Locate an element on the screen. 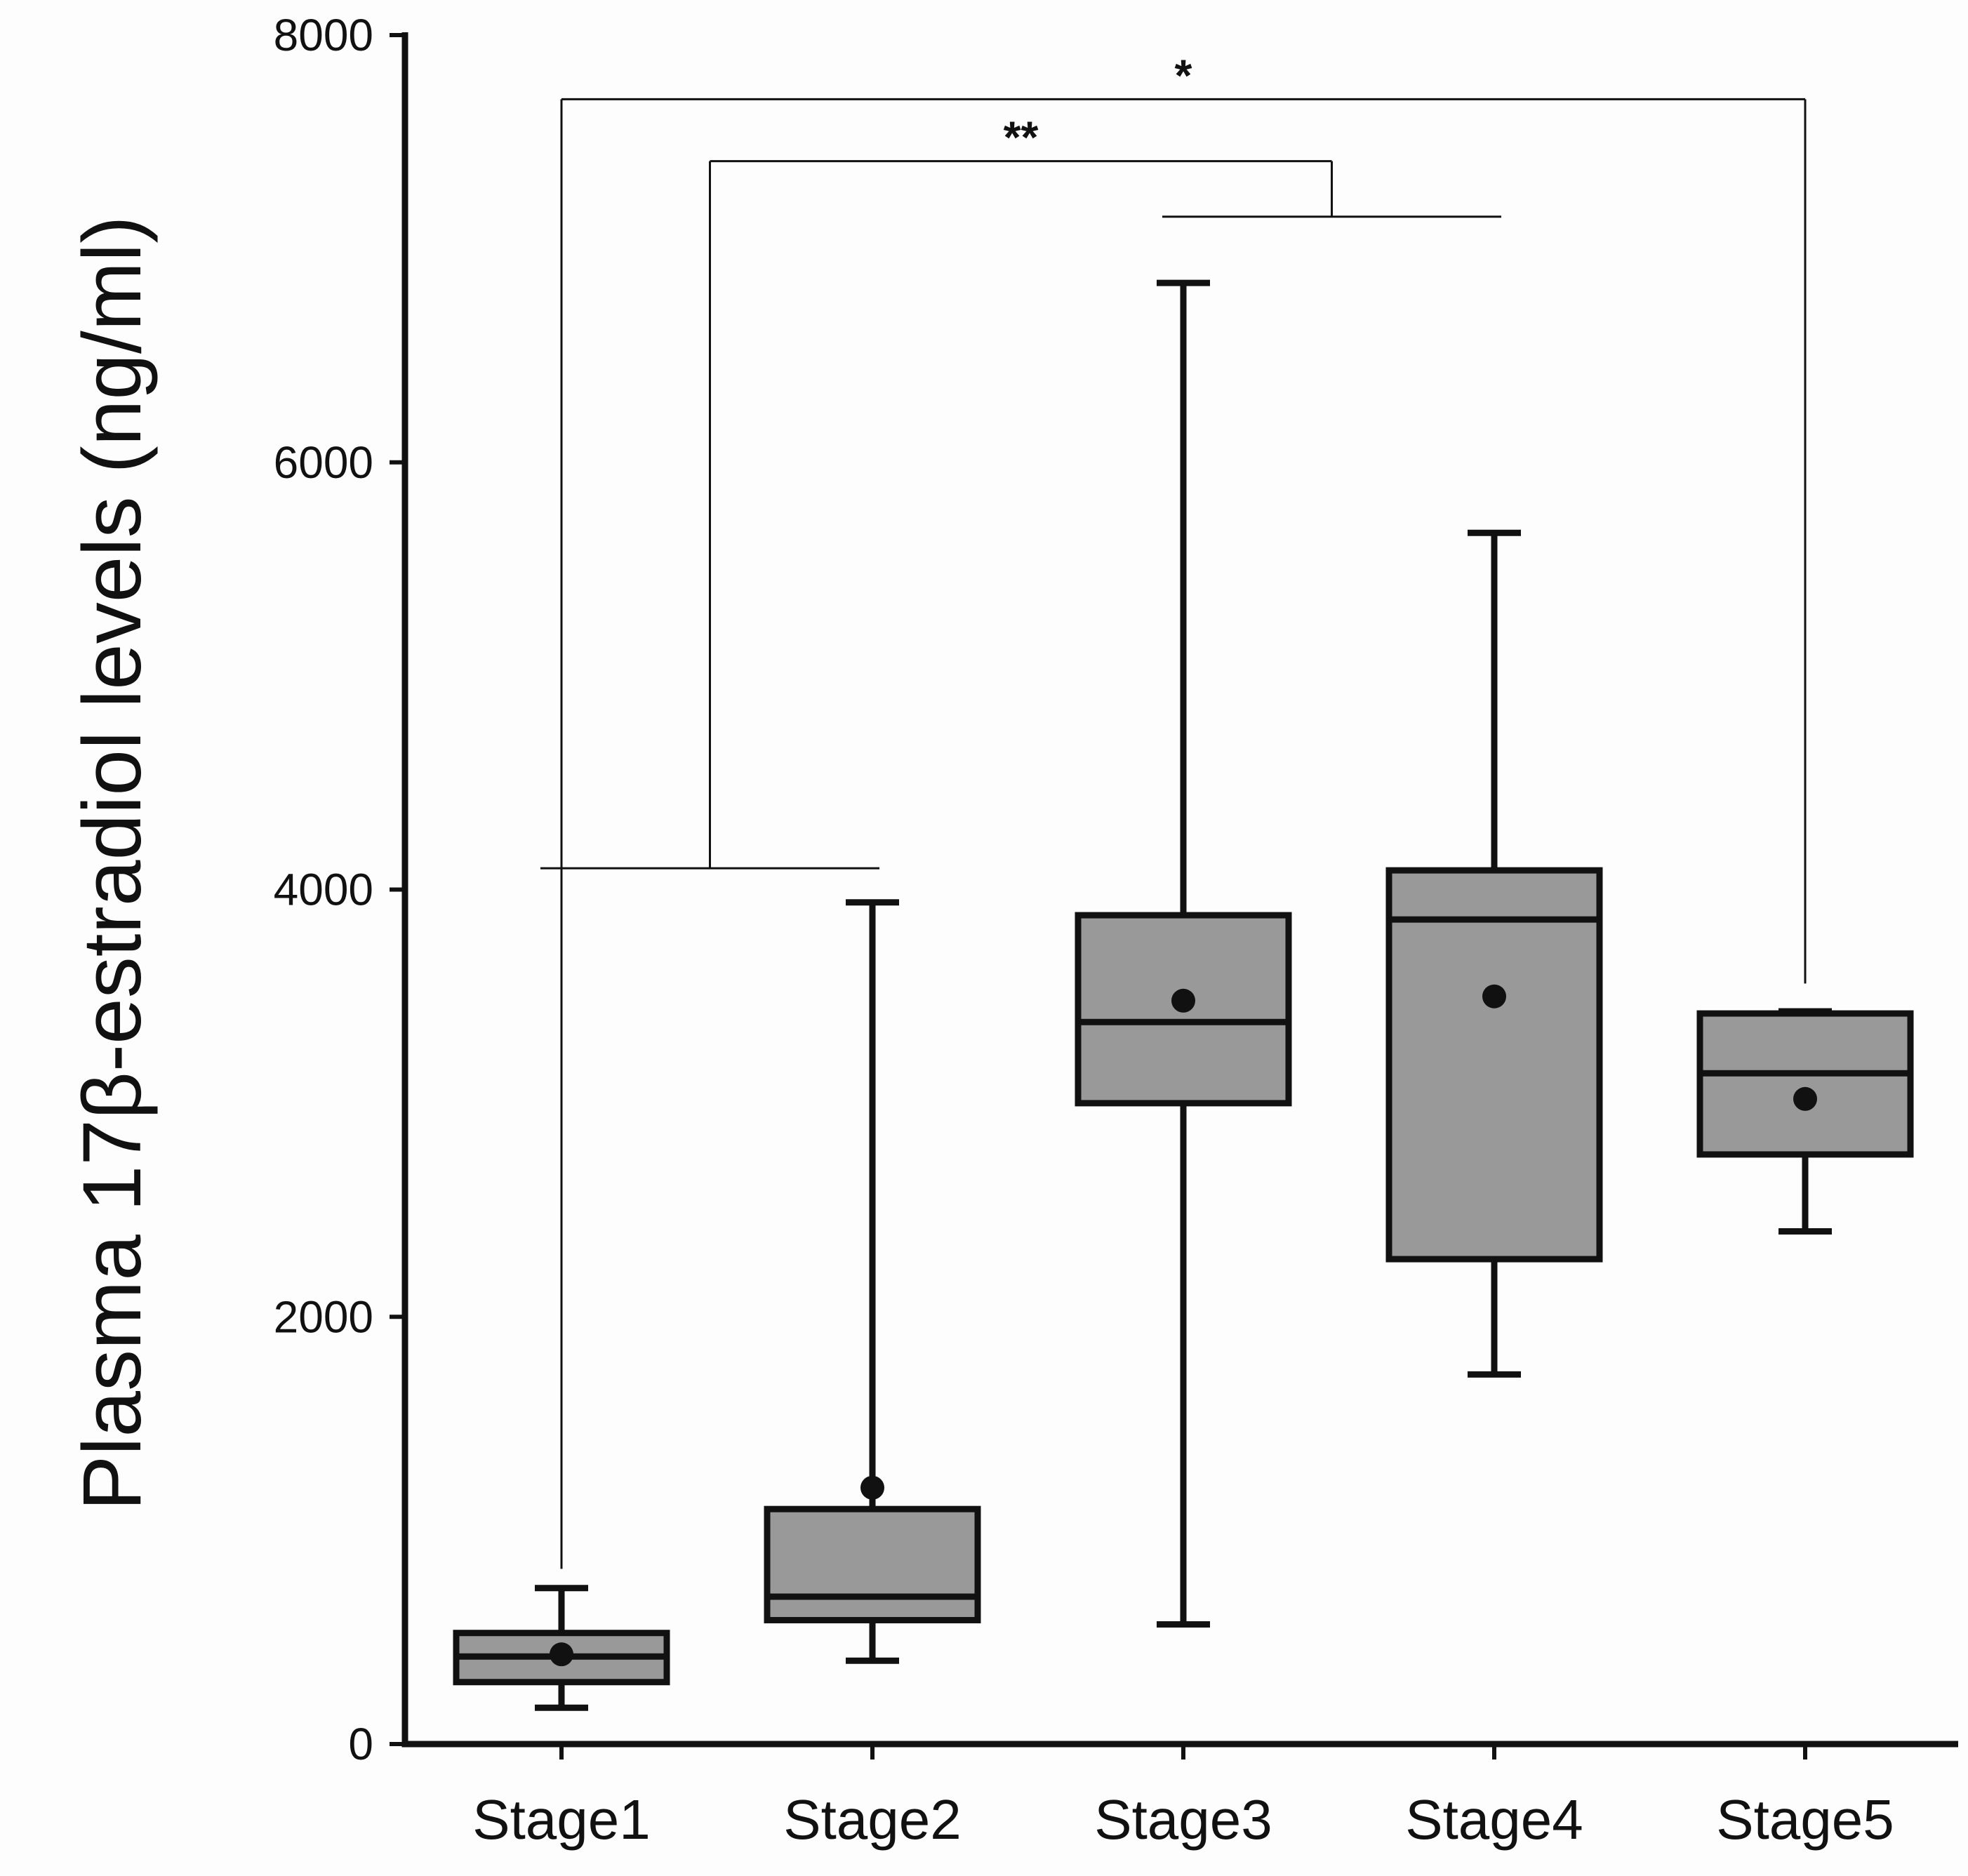 This screenshot has width=1968, height=1876. y-tick-label: 8000 is located at coordinates (323, 35).